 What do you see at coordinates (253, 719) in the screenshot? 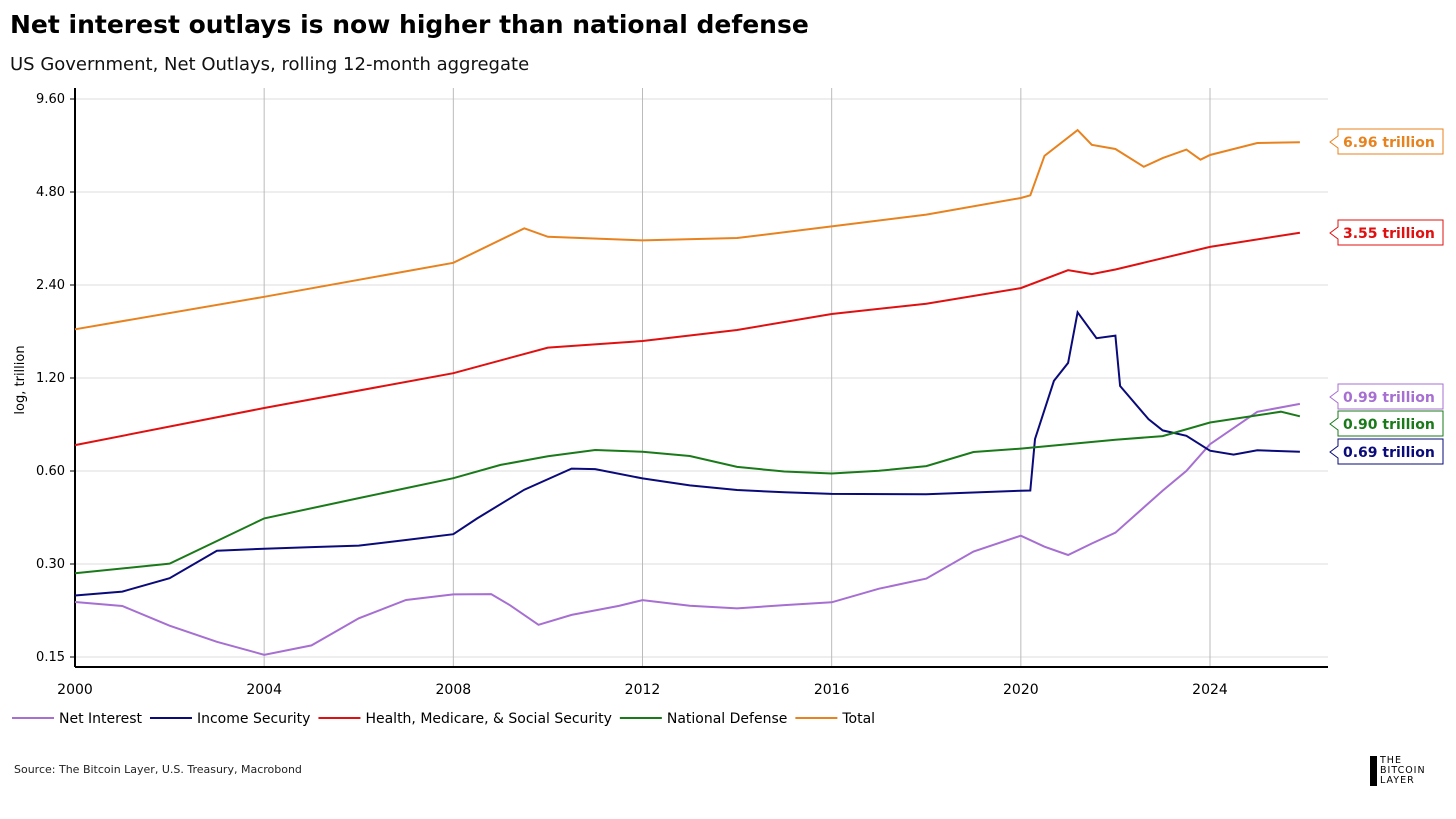
I see `legend-label: Income Security` at bounding box center [253, 719].